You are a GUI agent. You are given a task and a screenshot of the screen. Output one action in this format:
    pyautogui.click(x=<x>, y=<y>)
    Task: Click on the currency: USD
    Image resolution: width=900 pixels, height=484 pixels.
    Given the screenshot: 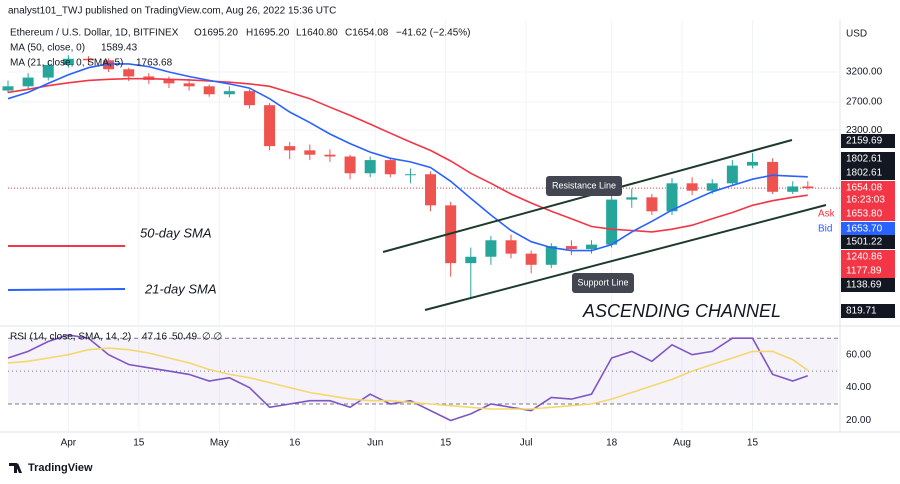 What is the action you would take?
    pyautogui.click(x=856, y=34)
    